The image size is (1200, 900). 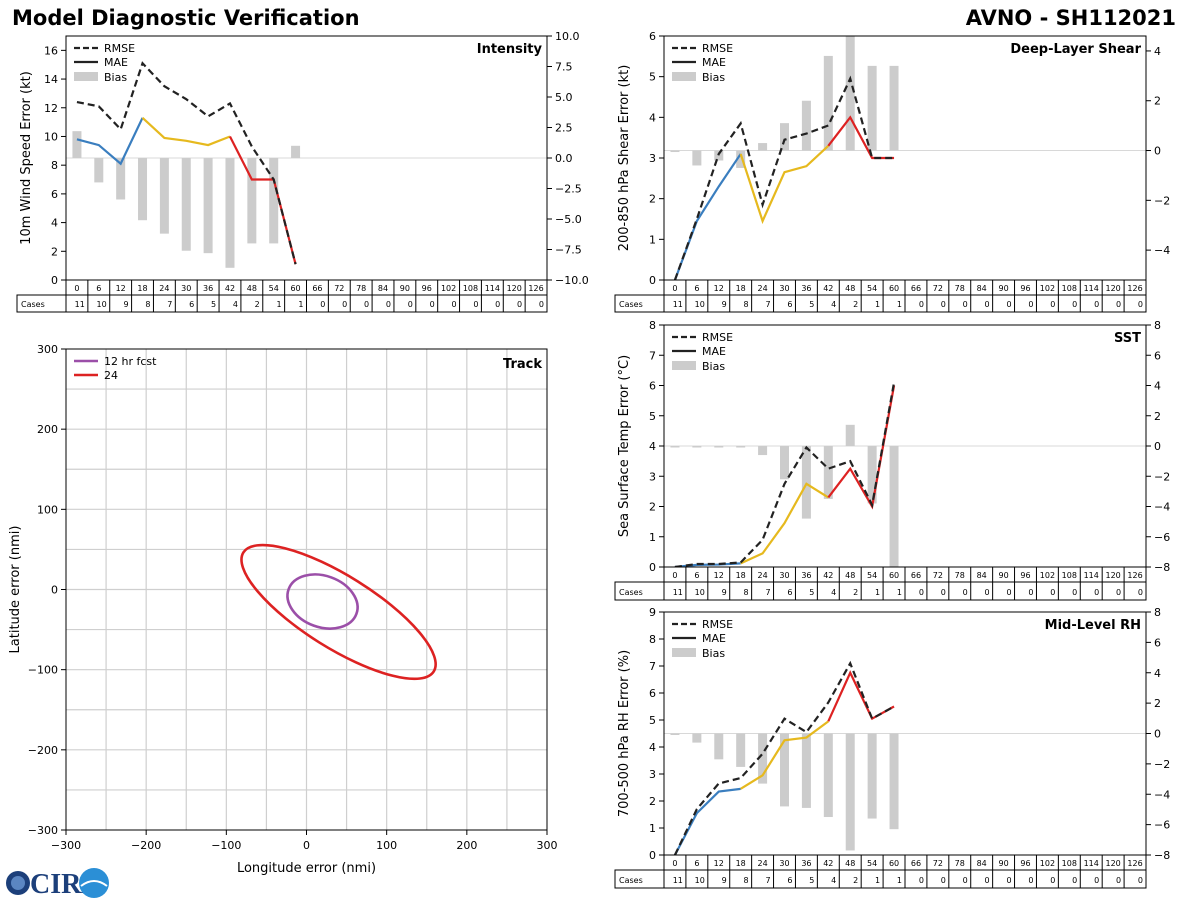 I want to click on sst-hour-label: 120, so click(x=1112, y=575).